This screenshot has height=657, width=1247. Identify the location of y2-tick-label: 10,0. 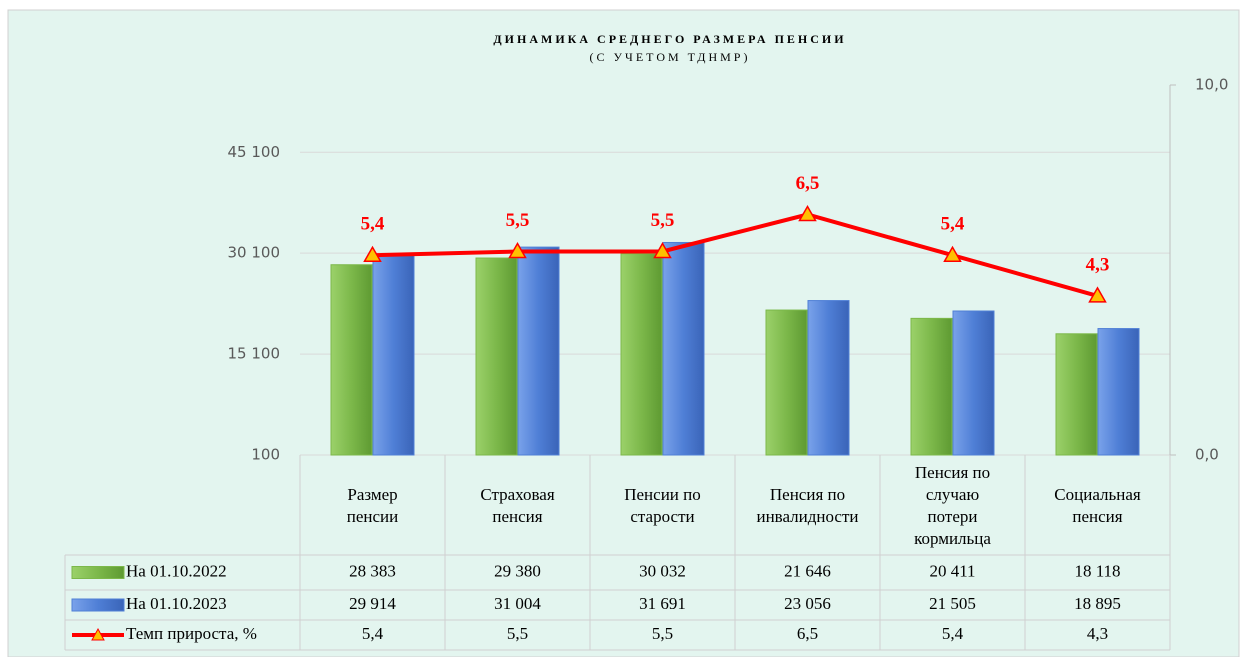
(1211, 85).